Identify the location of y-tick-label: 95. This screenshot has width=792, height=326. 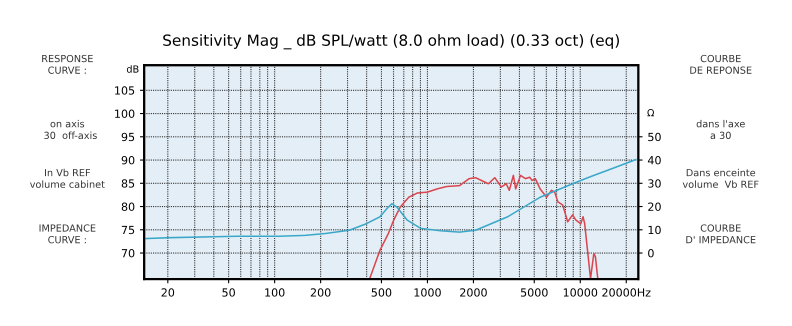
(128, 137).